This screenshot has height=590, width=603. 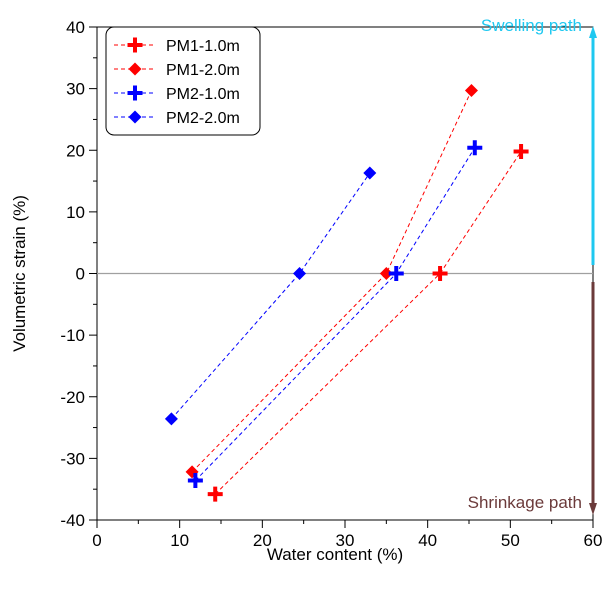 I want to click on y-tick-label: 30, so click(x=75, y=89).